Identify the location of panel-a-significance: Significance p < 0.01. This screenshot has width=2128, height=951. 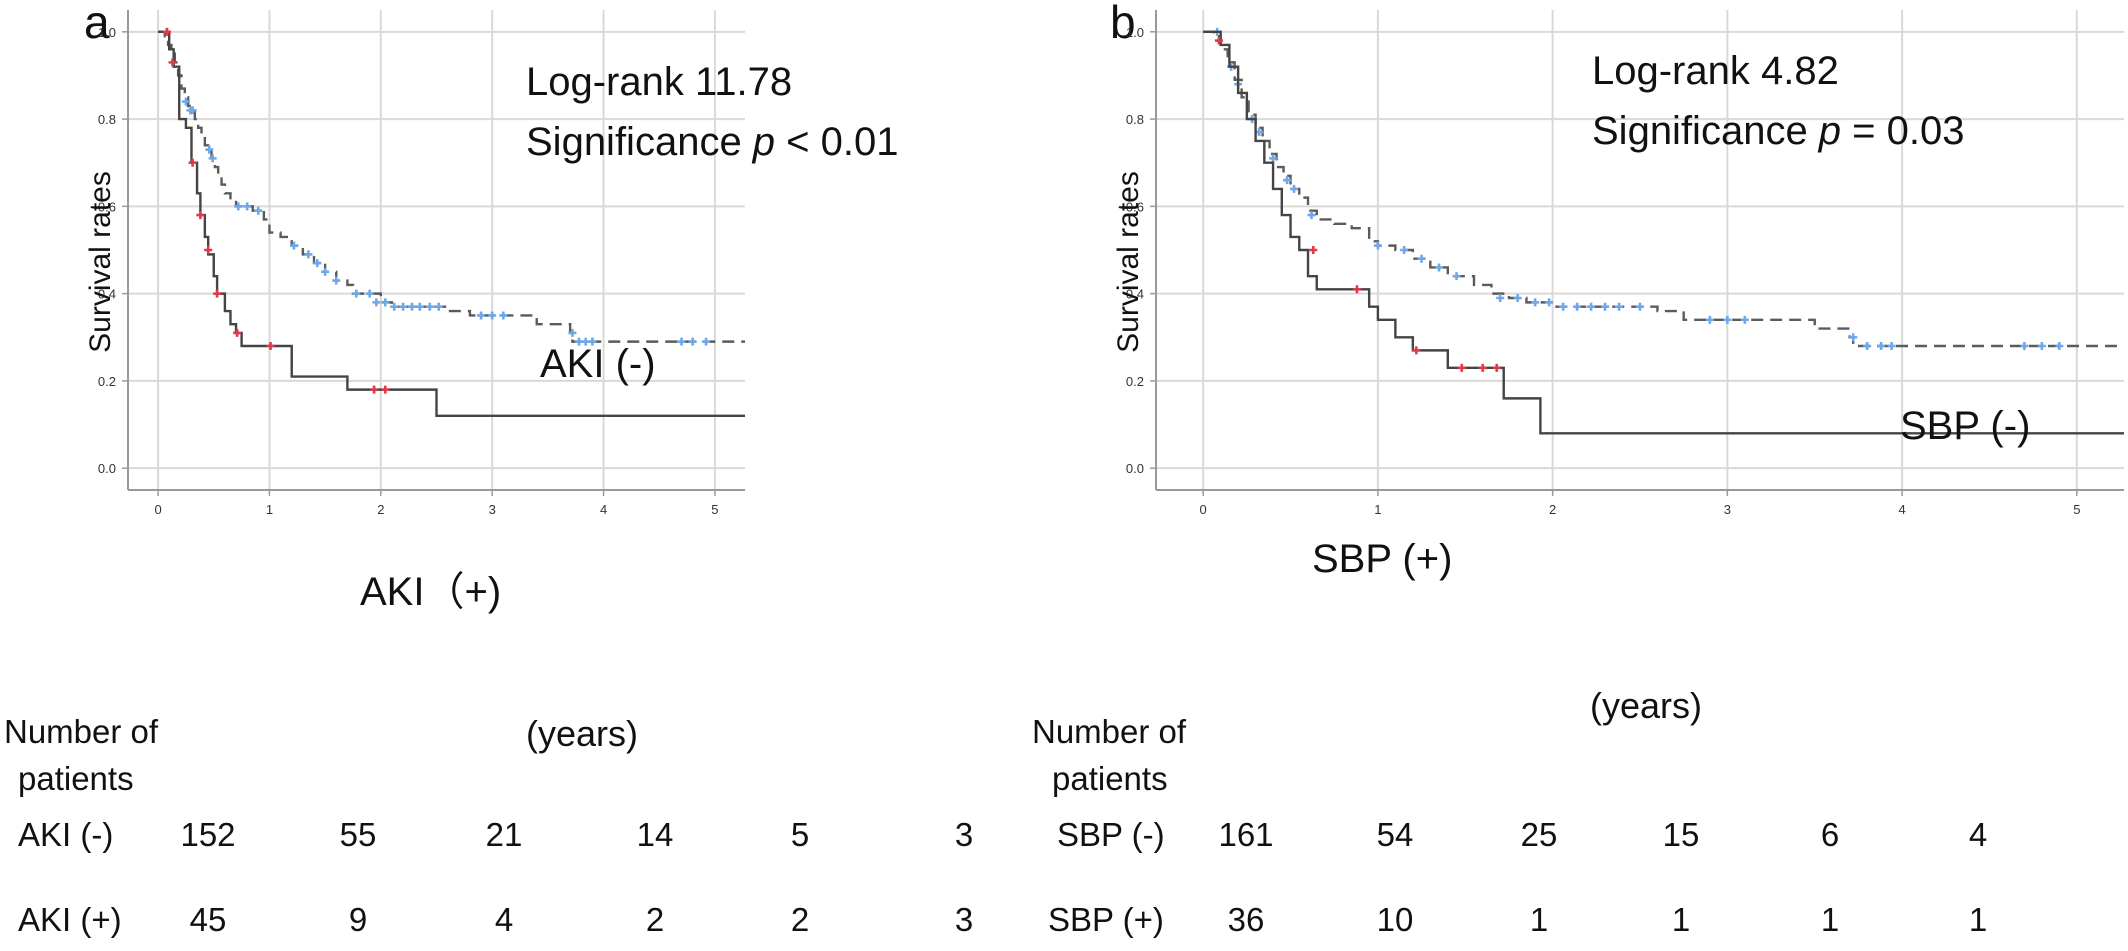
(712, 142).